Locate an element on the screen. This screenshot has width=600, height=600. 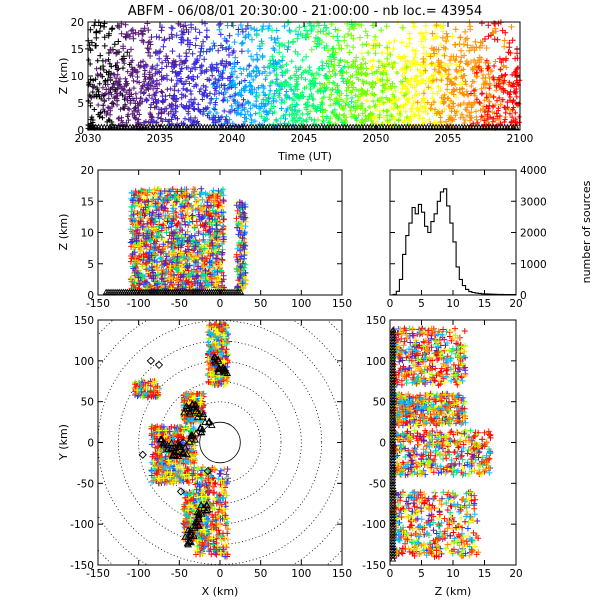
xz-axes: -150 -100 -50 0 50 100 150 0 5 10 15 20 is located at coordinates (216, 237).